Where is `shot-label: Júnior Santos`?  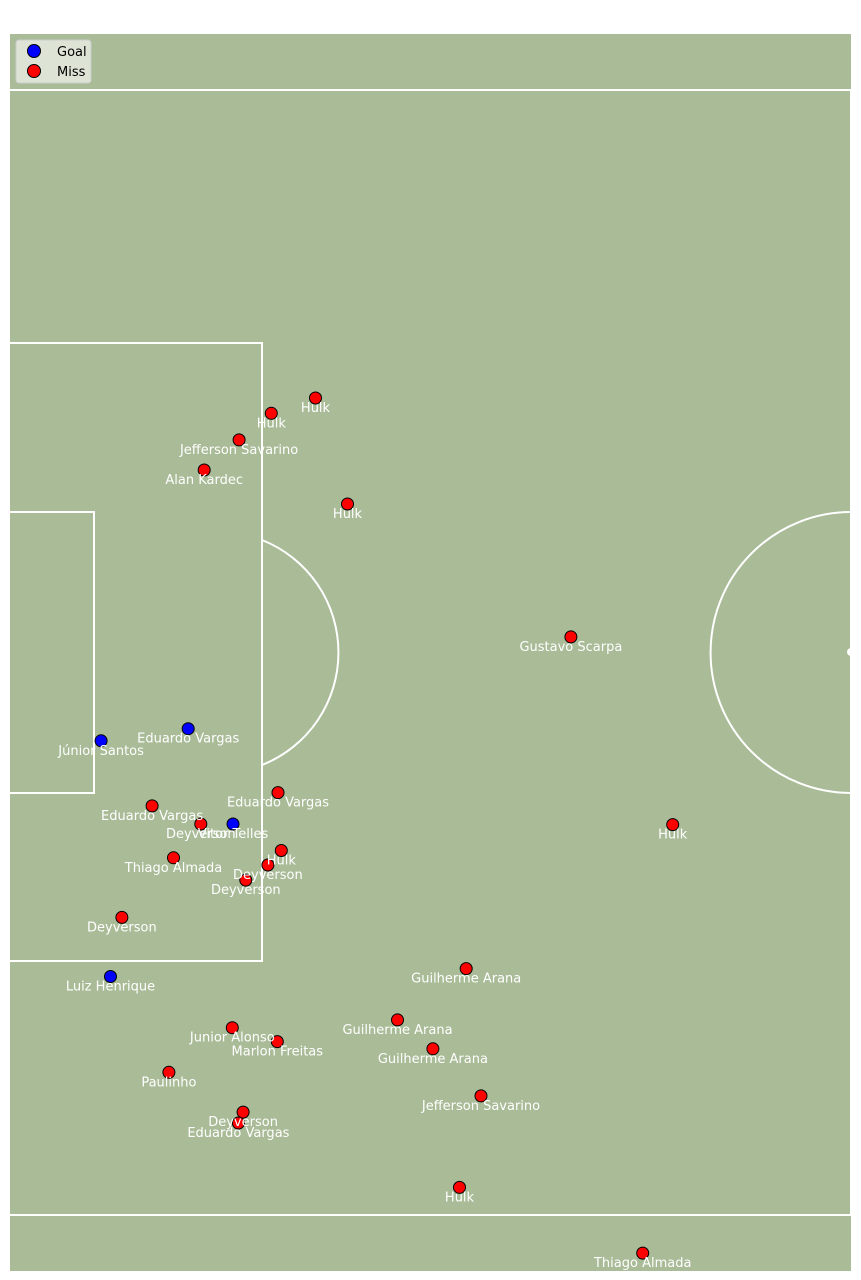 shot-label: Júnior Santos is located at coordinates (100, 751).